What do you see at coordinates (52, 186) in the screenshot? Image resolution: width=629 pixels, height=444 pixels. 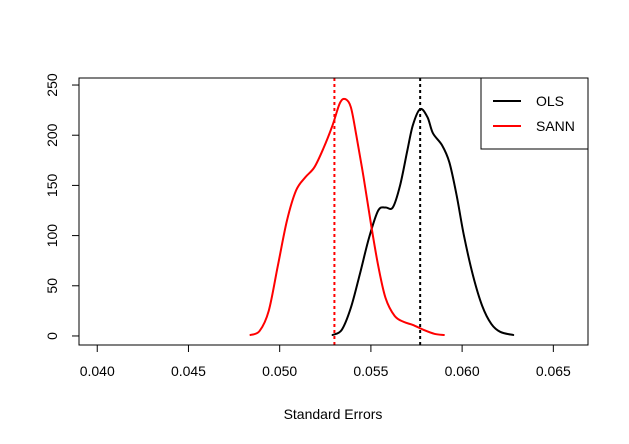 I see `y-tick-label: 150` at bounding box center [52, 186].